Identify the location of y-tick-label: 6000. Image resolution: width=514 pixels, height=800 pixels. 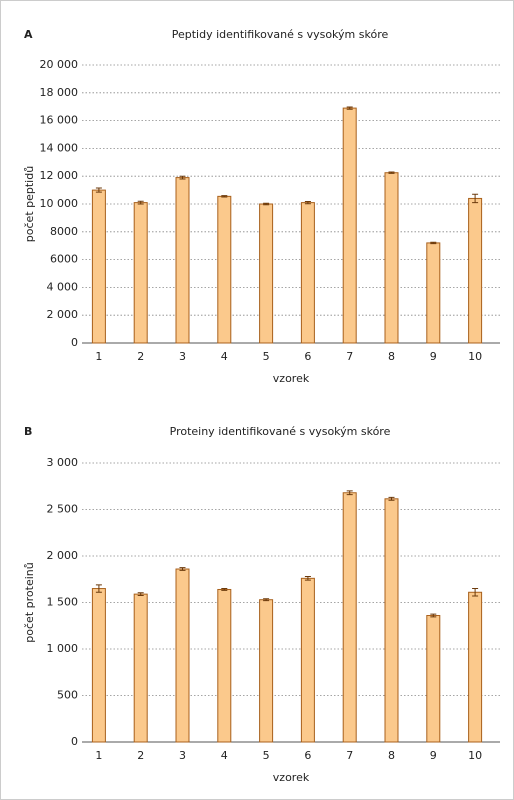
(64, 259).